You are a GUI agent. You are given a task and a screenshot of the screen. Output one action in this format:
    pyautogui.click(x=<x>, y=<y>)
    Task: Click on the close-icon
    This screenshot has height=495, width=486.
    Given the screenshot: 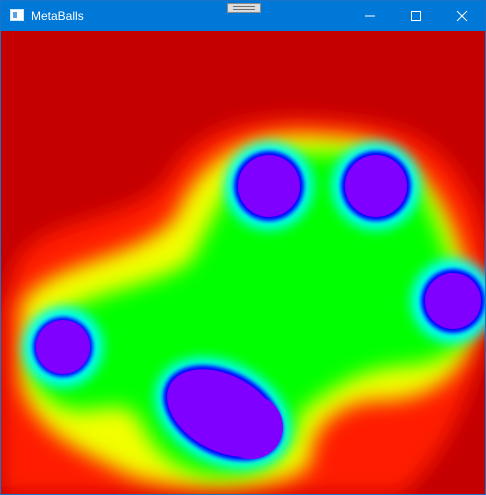 What is the action you would take?
    pyautogui.click(x=462, y=16)
    